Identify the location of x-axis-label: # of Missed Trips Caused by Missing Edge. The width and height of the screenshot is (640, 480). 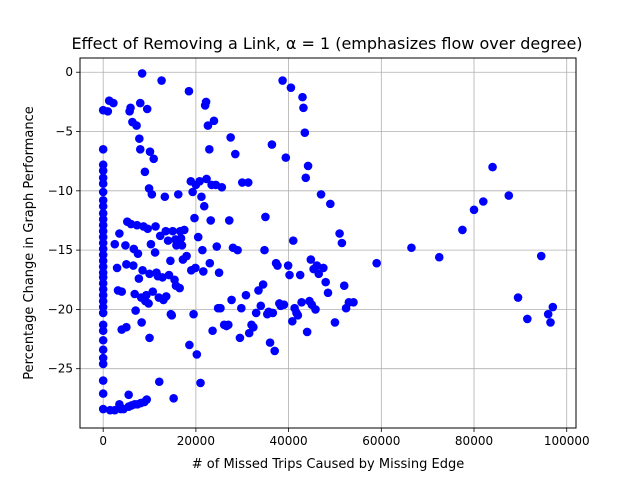
(328, 464).